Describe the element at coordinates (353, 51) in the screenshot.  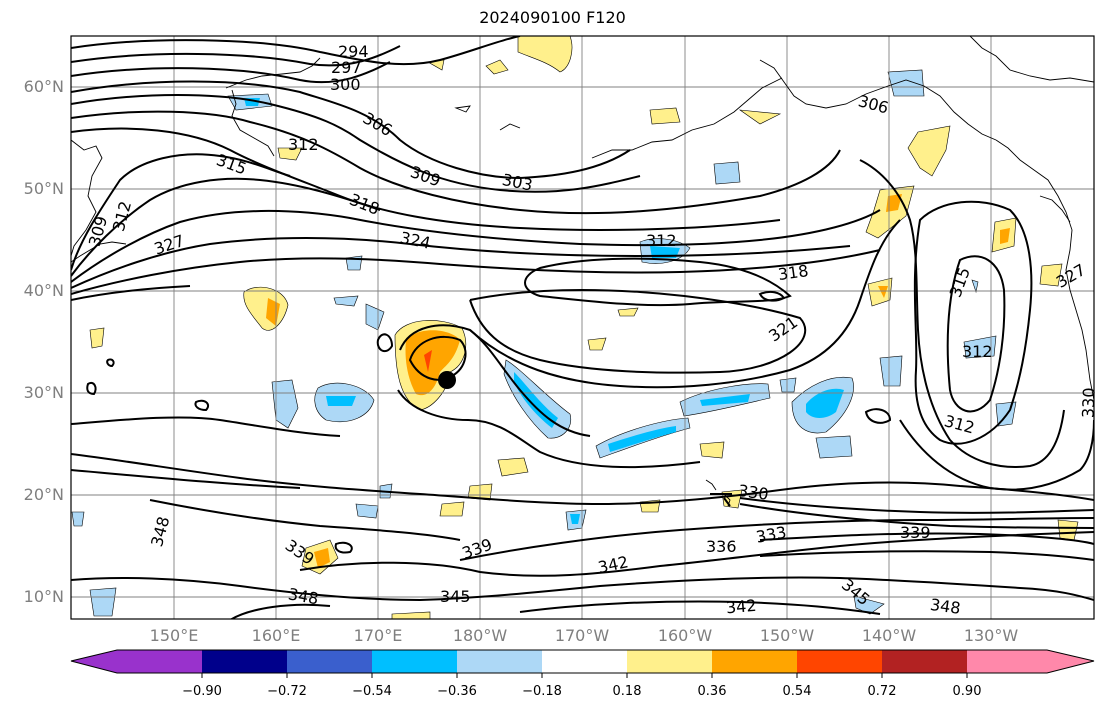
I see `contour-label: 294` at that location.